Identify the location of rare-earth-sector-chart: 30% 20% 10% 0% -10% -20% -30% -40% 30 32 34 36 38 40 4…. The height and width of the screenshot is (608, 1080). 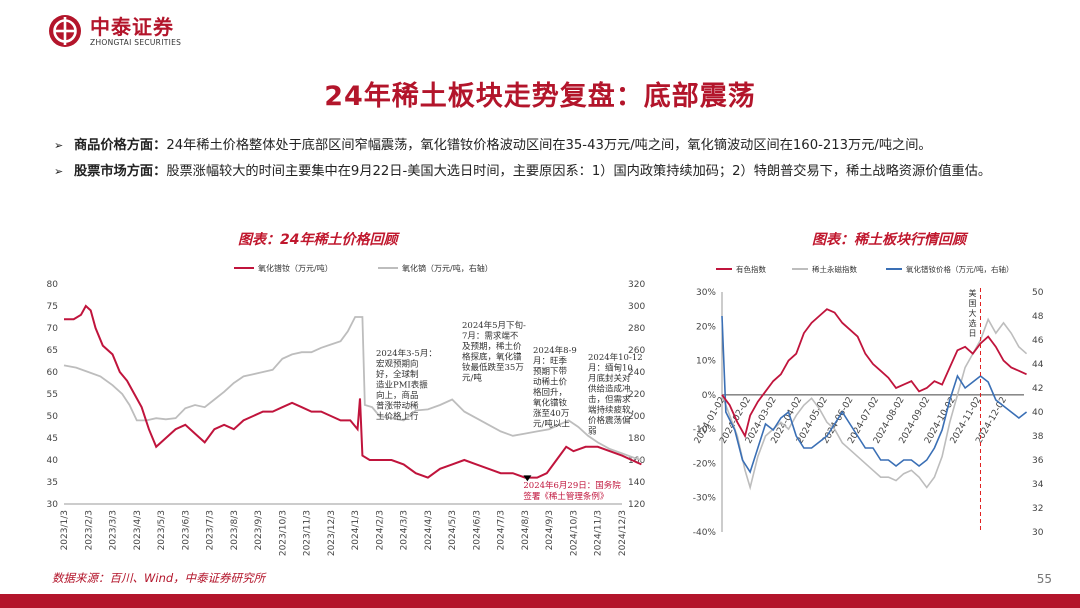
(868, 401).